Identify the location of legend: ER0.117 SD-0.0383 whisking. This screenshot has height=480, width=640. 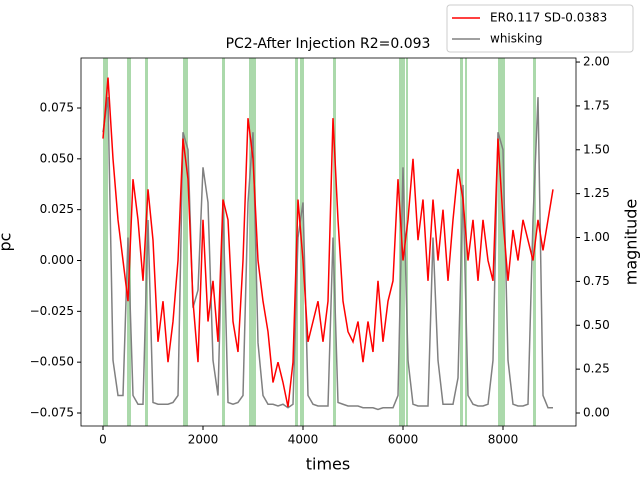
(540, 28).